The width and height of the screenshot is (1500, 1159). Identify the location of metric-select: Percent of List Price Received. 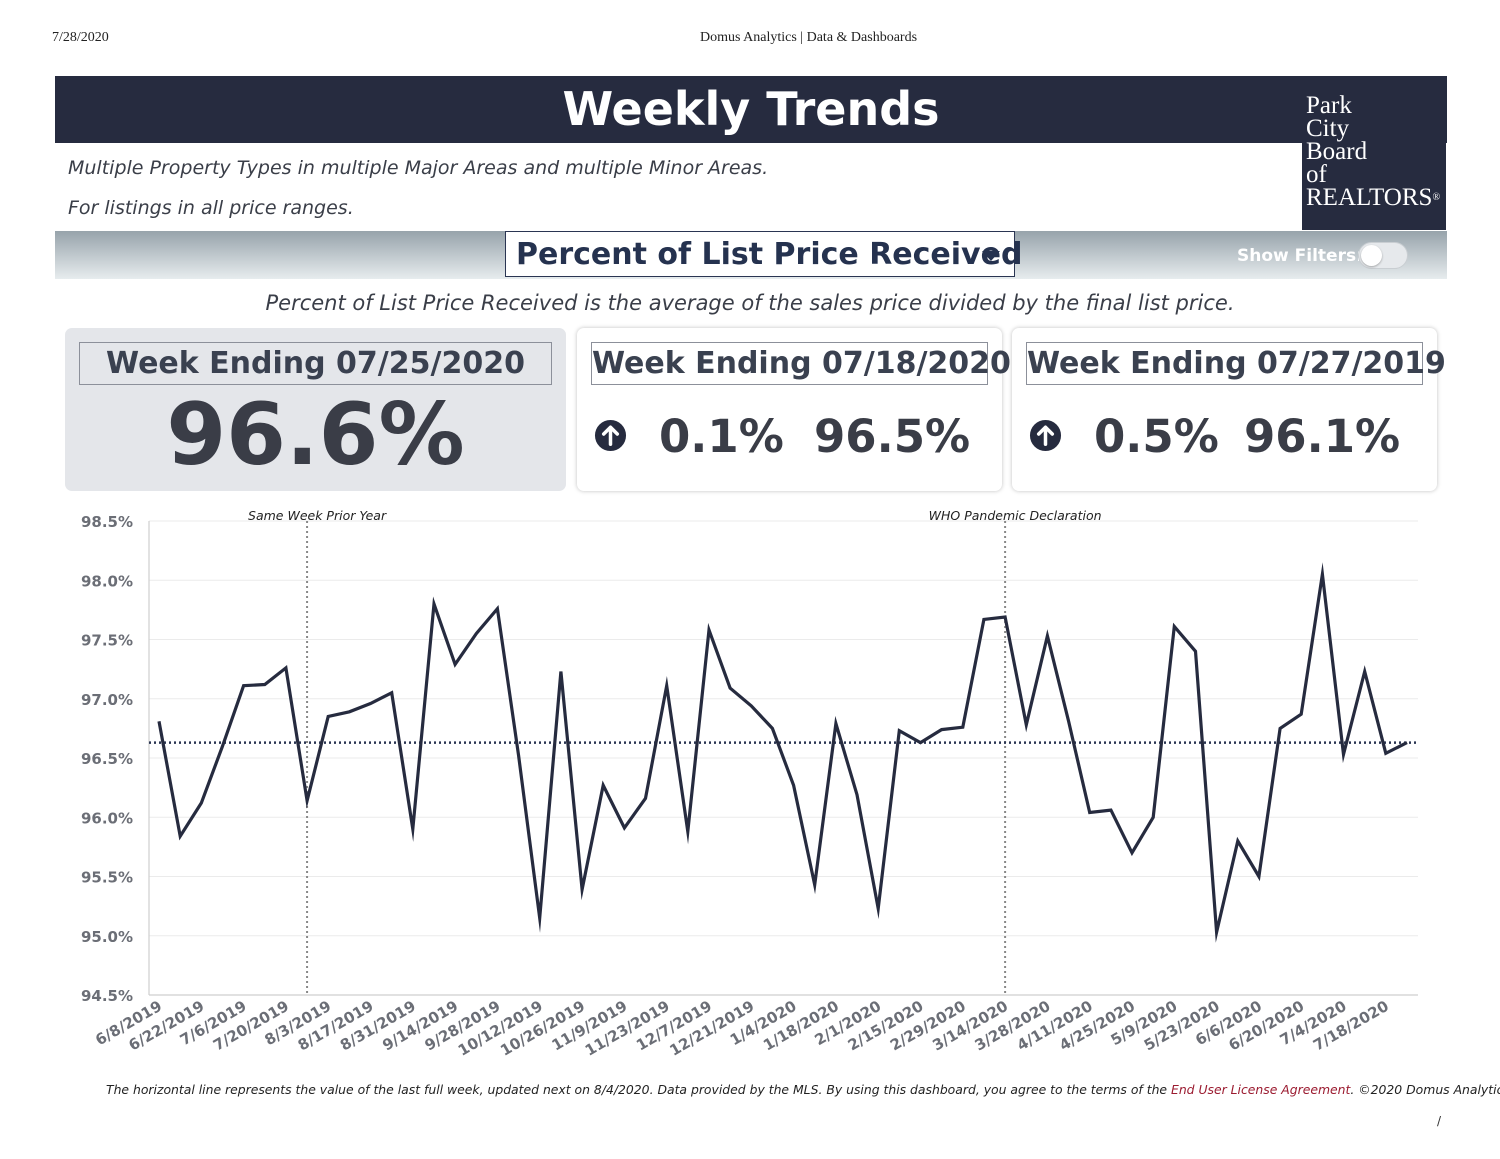
(763, 254).